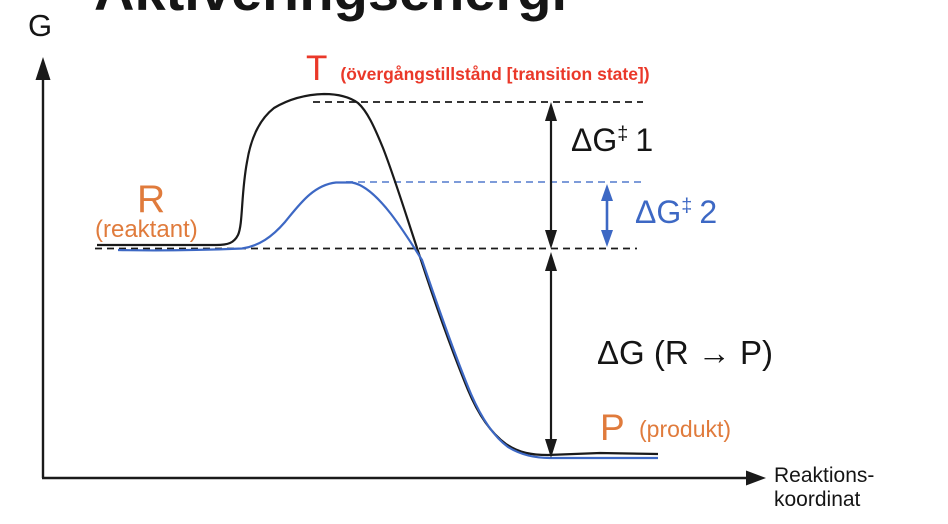 The width and height of the screenshot is (948, 524). What do you see at coordinates (685, 429) in the screenshot?
I see `product-note: (produkt)` at bounding box center [685, 429].